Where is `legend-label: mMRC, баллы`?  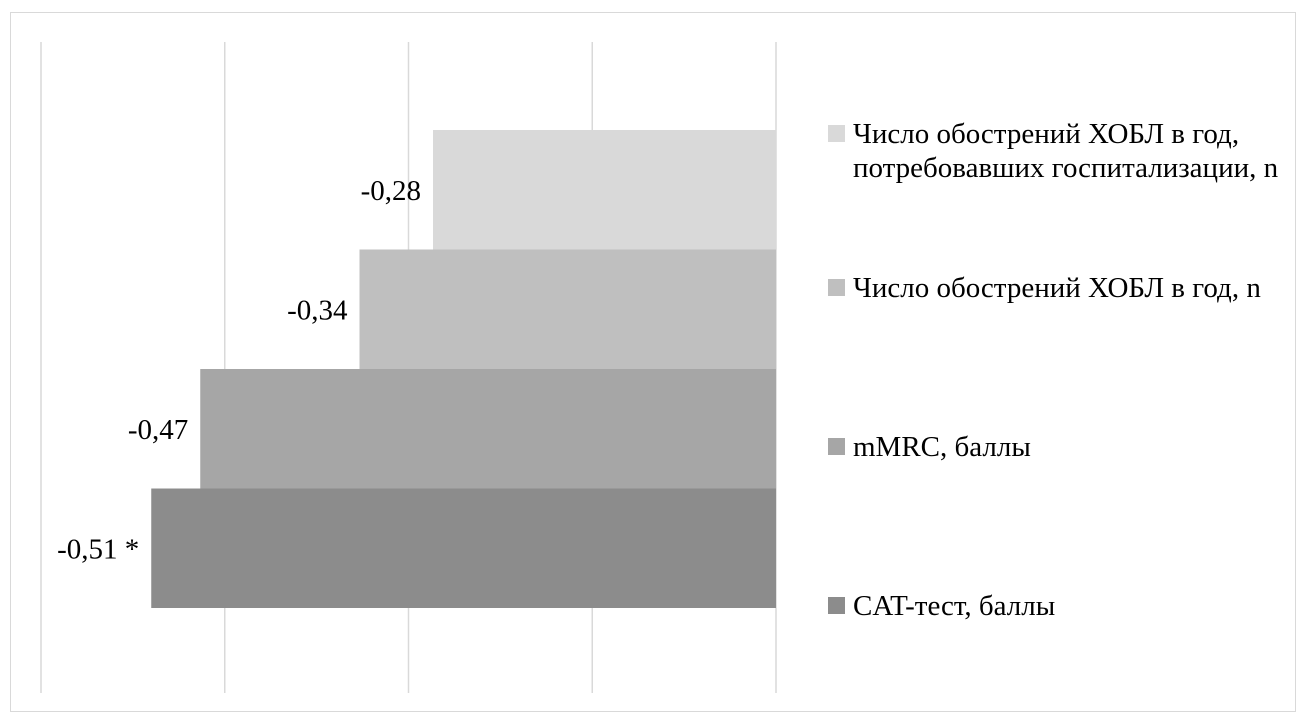 legend-label: mMRC, баллы is located at coordinates (942, 447).